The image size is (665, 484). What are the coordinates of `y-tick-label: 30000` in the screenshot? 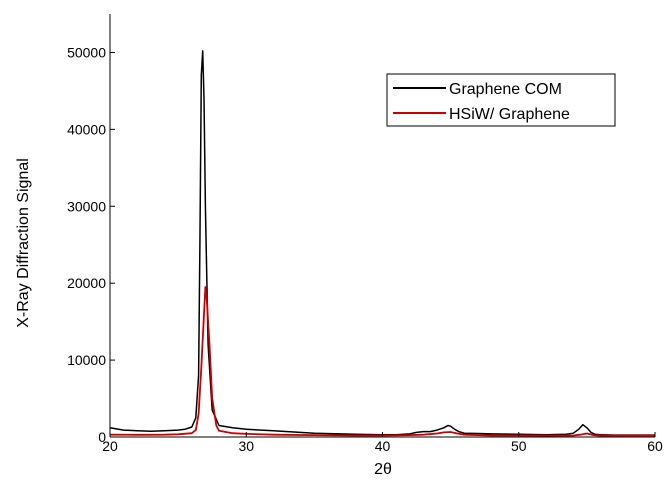 It's located at (86, 206).